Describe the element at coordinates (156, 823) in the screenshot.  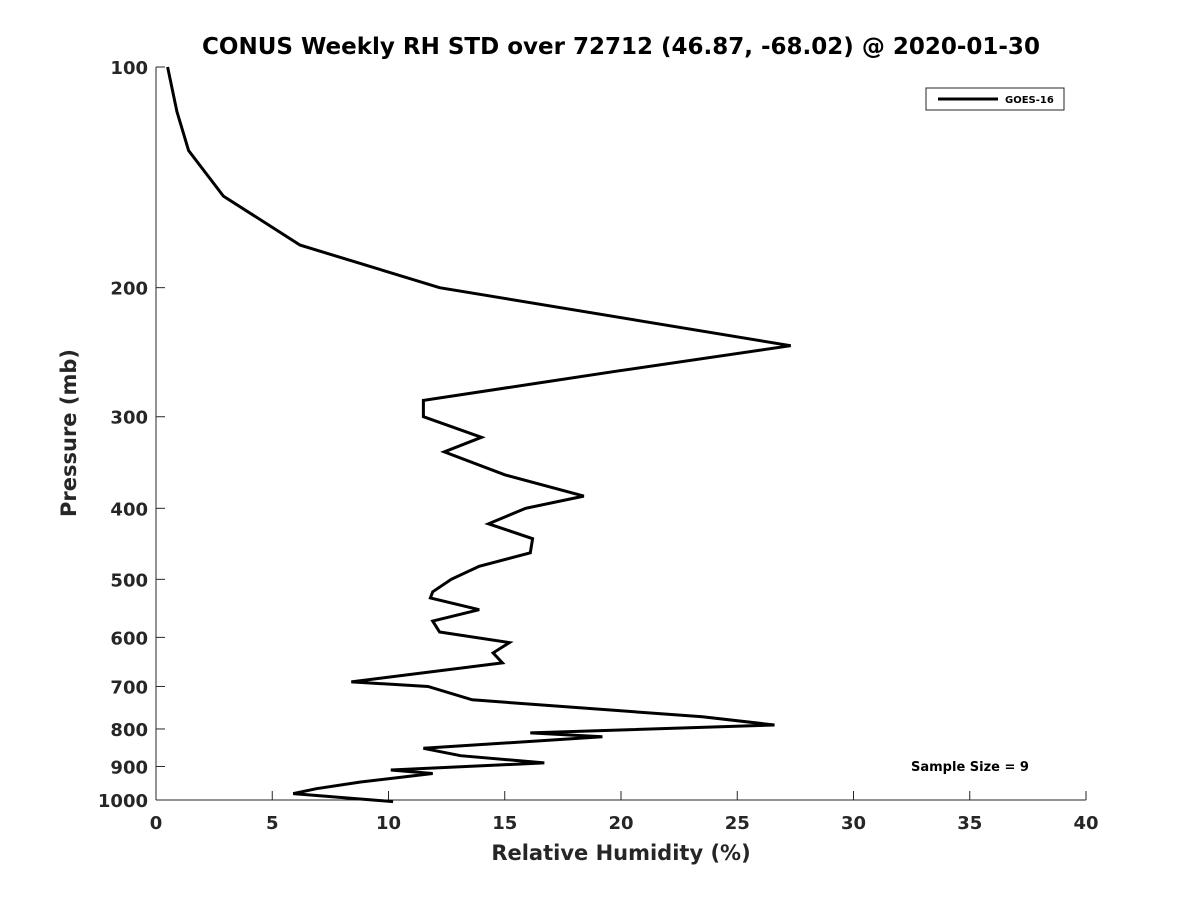
I see `x-tick-label: 0` at that location.